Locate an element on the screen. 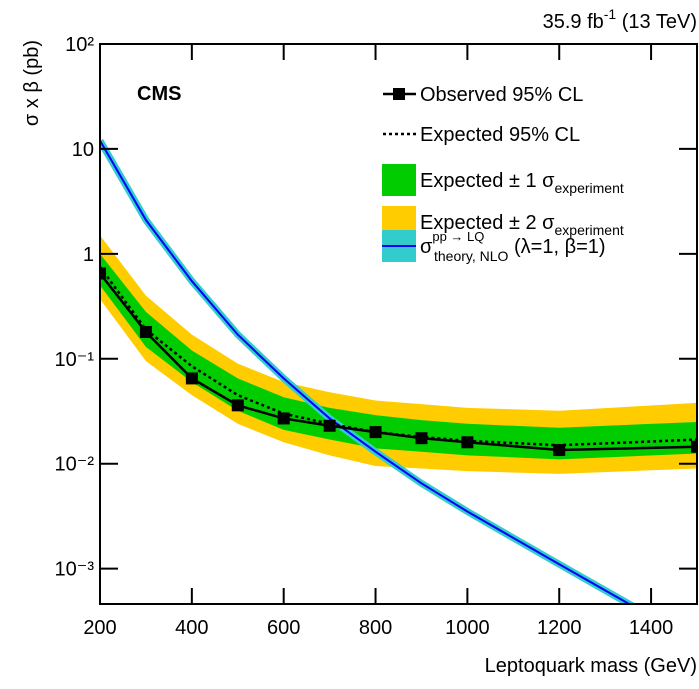 The image size is (699, 689). legend-sub: theory, NLO is located at coordinates (471, 256).